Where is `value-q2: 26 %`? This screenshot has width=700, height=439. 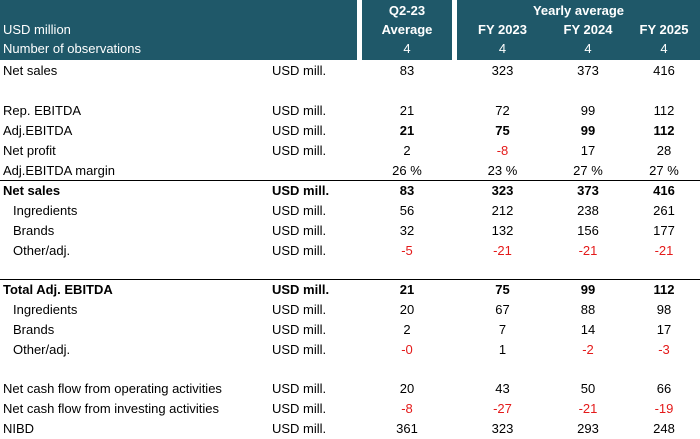 value-q2: 26 % is located at coordinates (407, 170).